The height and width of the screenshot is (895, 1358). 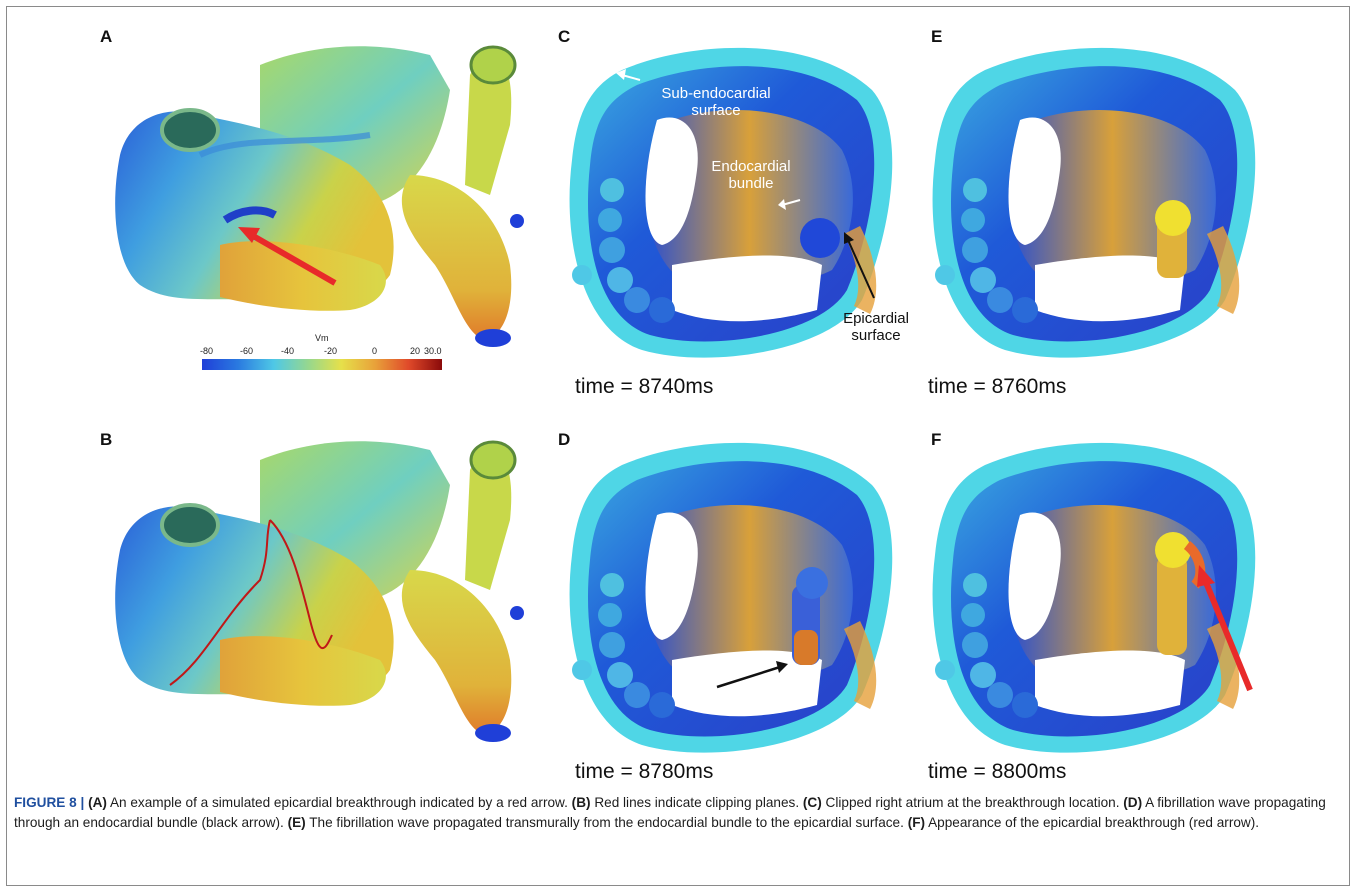 I want to click on atrium-render-b, so click(x=319, y=591).